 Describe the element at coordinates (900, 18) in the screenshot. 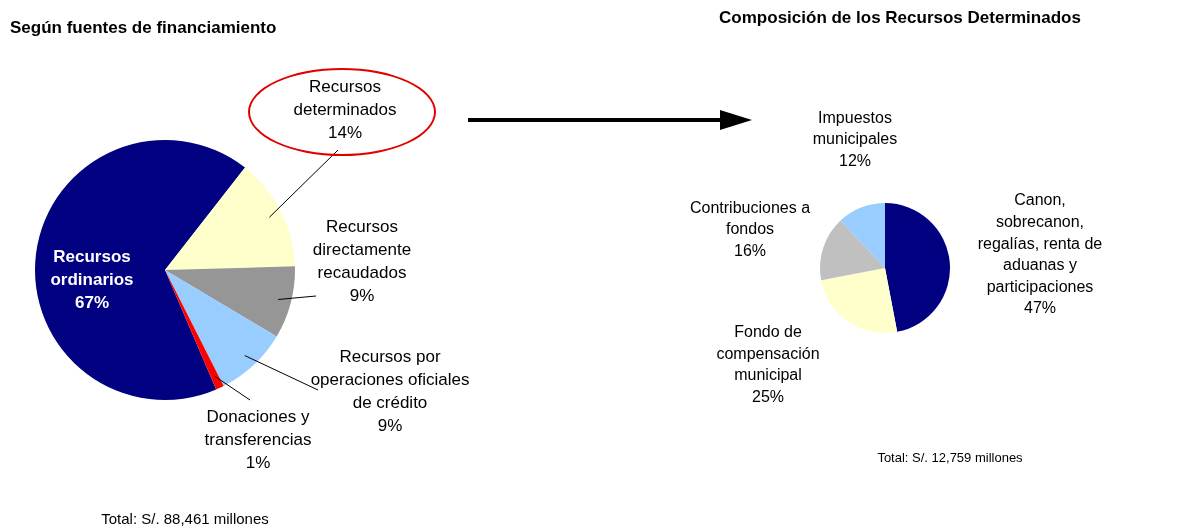

I see `chart-title: Composición de los Recursos Determinados` at that location.